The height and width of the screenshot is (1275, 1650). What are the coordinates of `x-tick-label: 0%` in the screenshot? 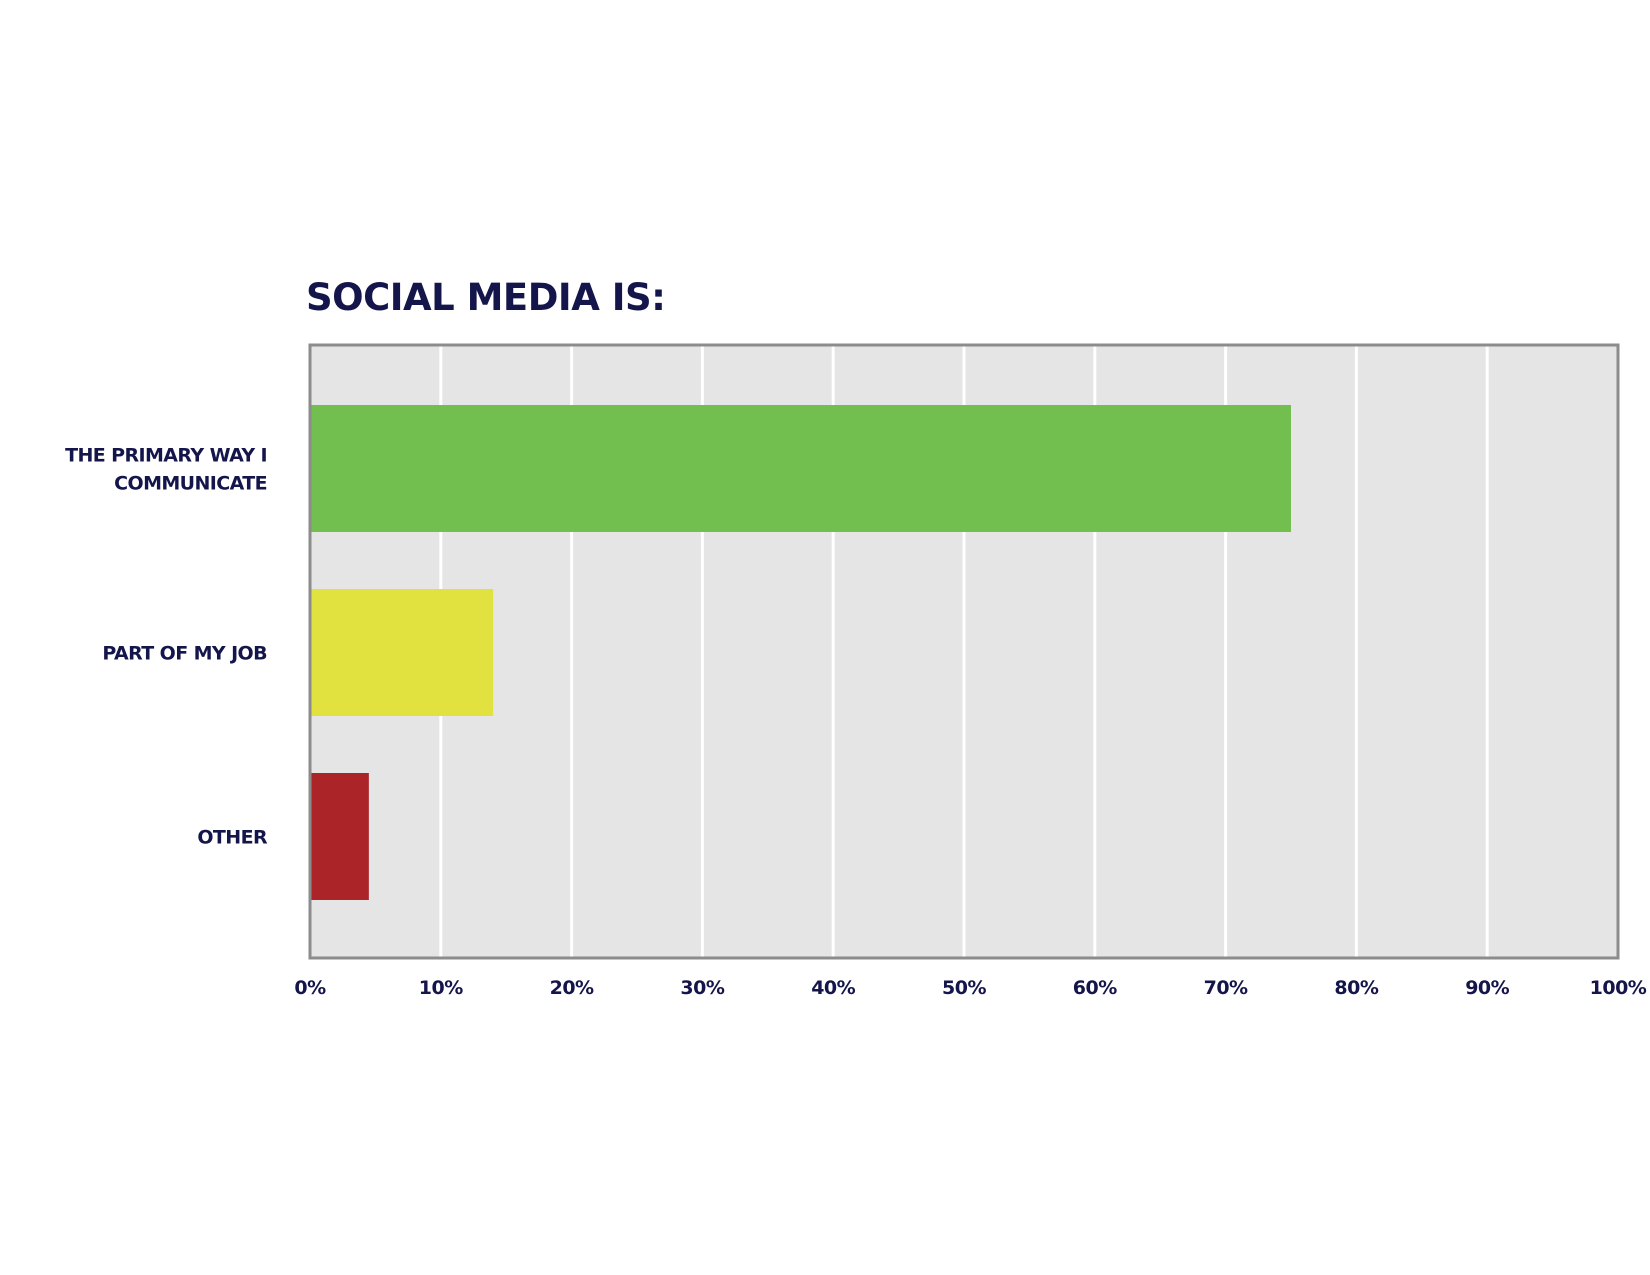 It's located at (310, 988).